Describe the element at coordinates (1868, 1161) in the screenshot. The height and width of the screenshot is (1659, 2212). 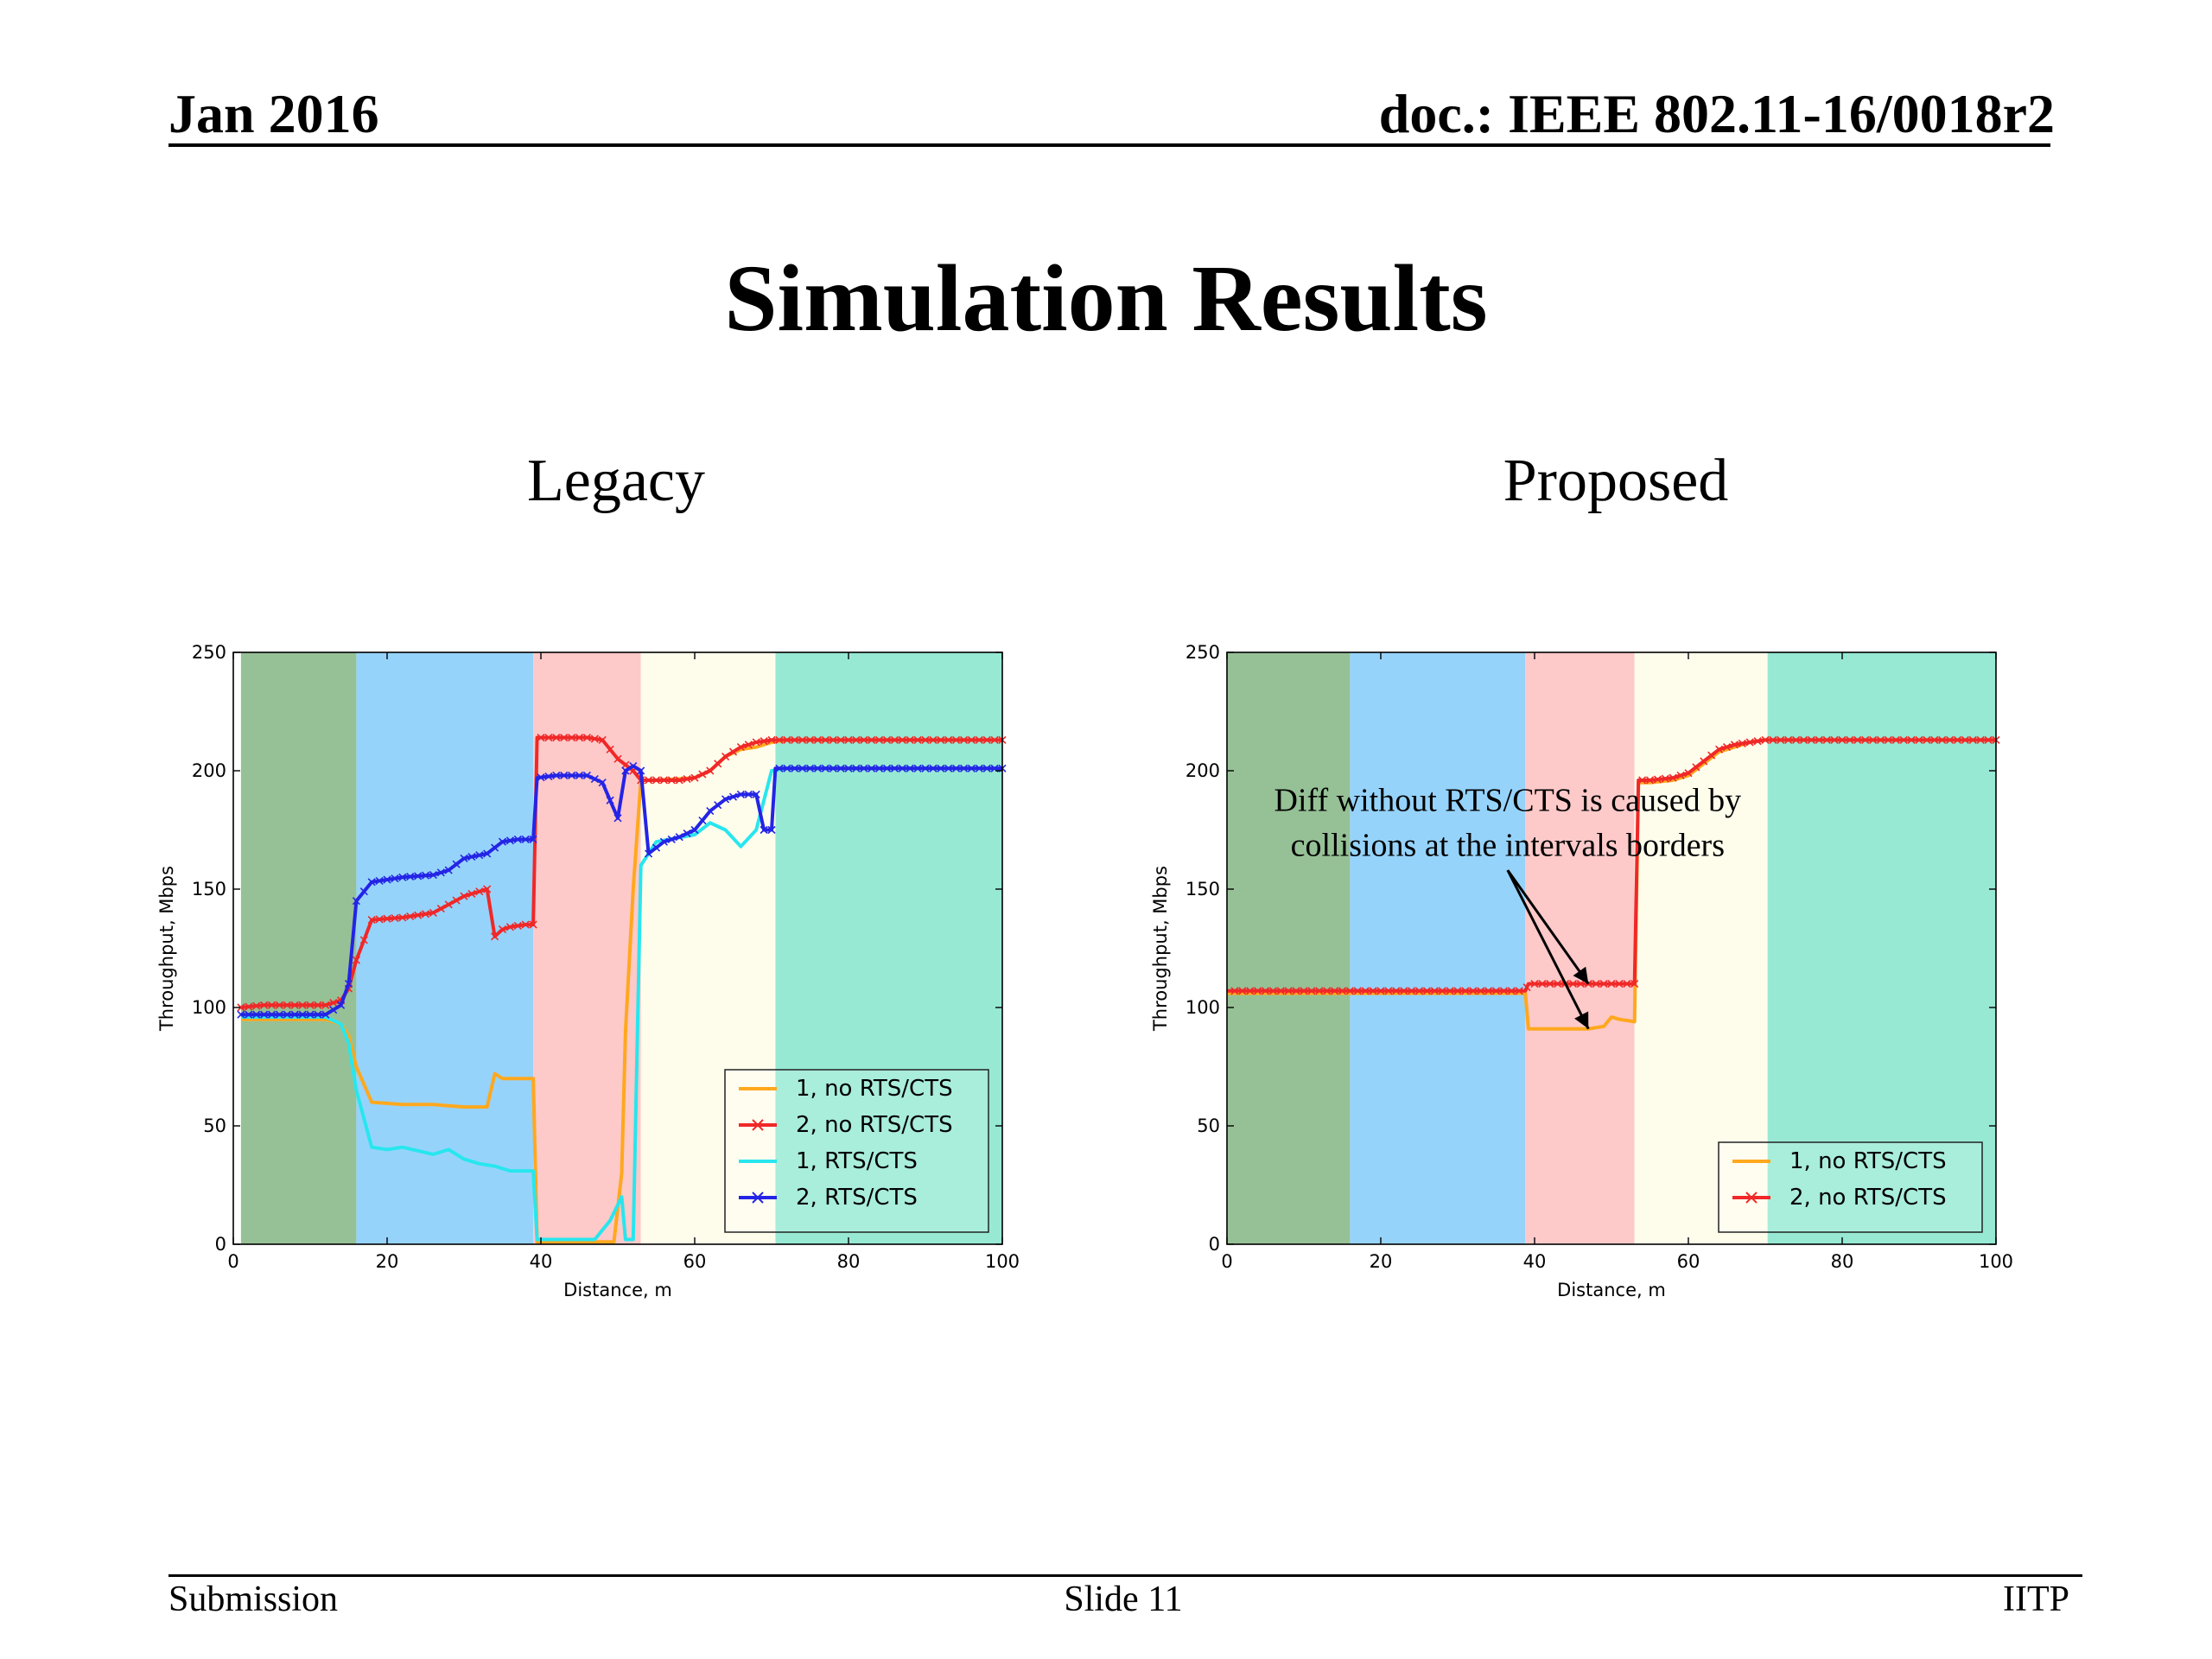
I see `legend-label: 1, no RTS/CTS` at that location.